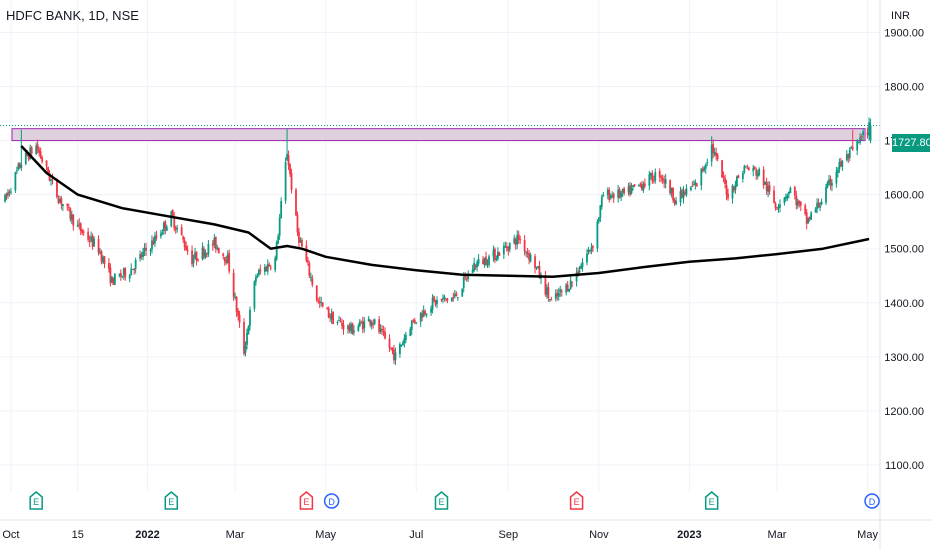  I want to click on y-tick-label: 1100.00, so click(904, 466).